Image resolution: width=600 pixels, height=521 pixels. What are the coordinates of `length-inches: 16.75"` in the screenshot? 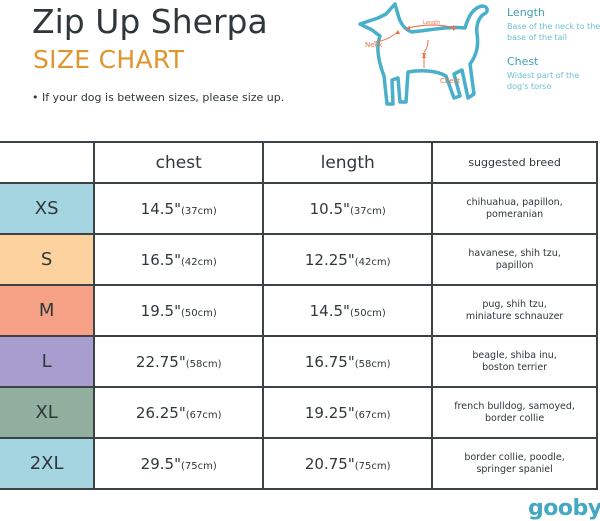 It's located at (329, 361).